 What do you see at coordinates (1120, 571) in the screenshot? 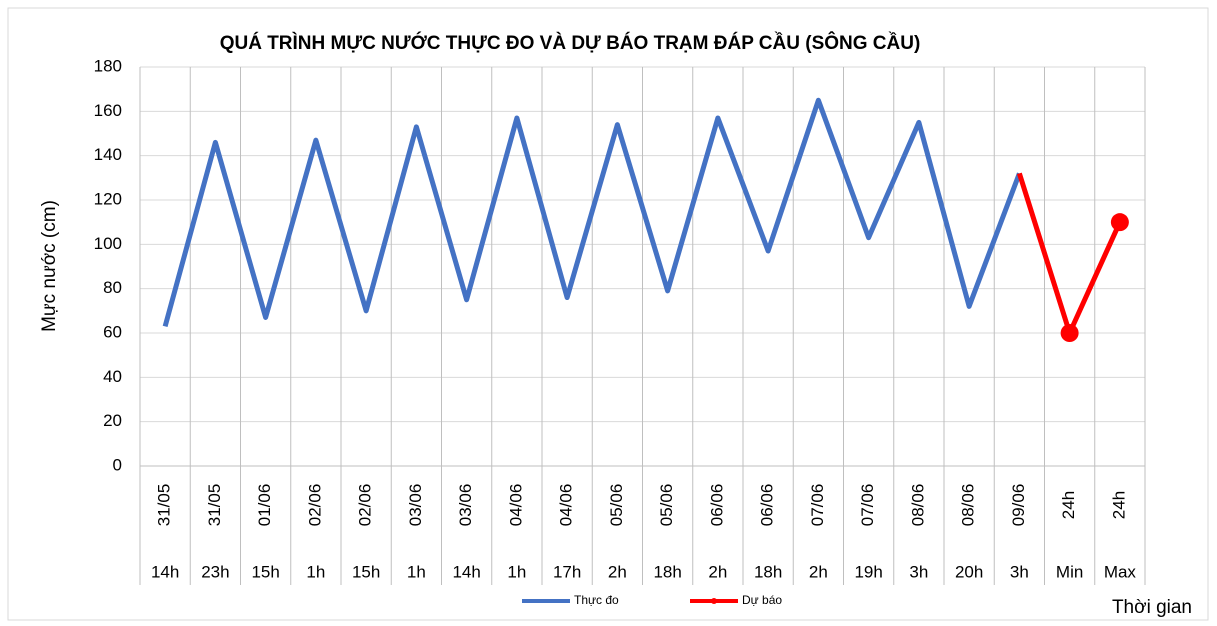
I see `x-subtick-label: Max` at bounding box center [1120, 571].